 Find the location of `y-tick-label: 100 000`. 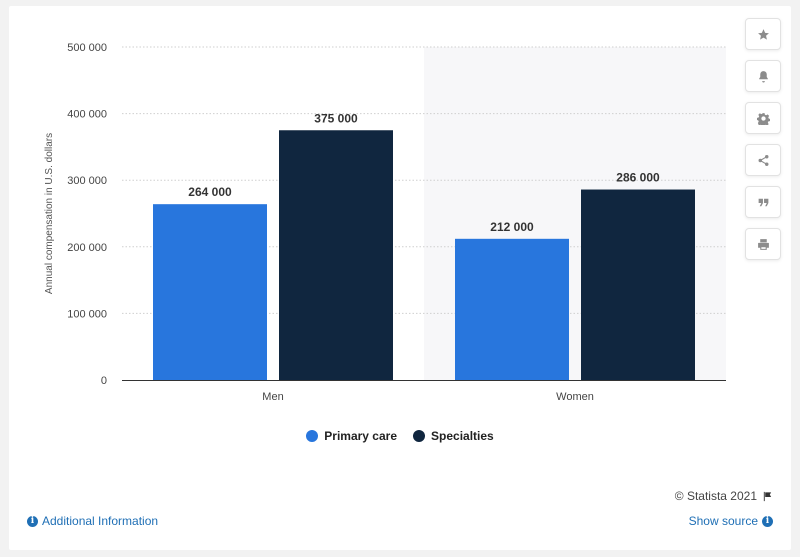

y-tick-label: 100 000 is located at coordinates (87, 314).